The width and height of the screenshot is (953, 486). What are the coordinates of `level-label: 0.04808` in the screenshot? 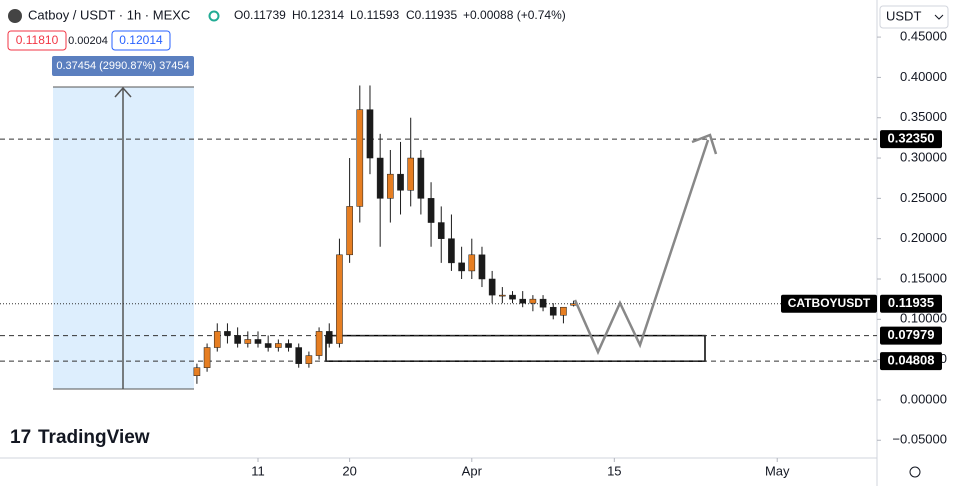 It's located at (911, 360).